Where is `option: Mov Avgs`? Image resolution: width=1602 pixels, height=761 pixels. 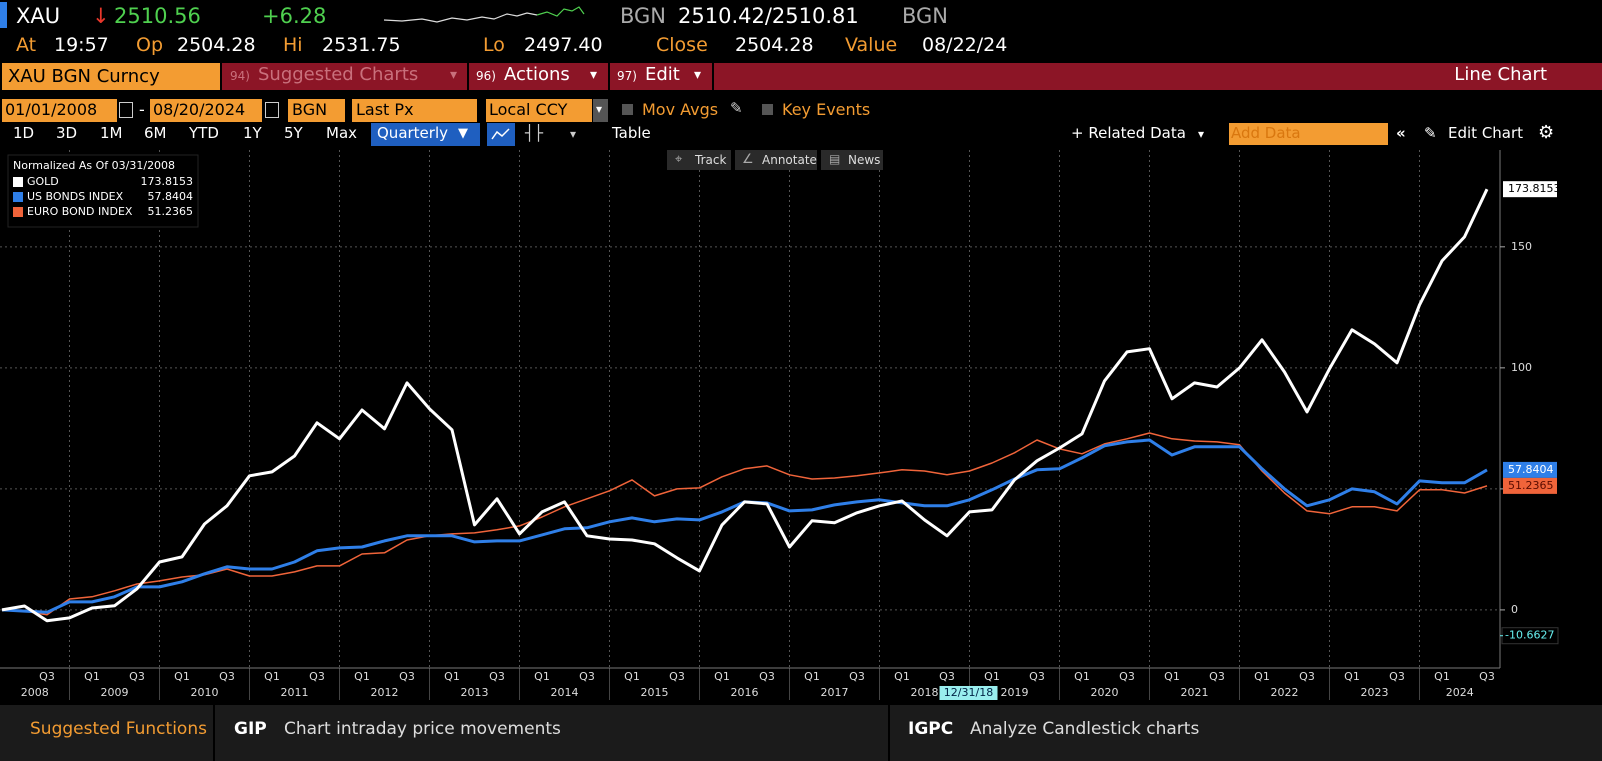
option: Mov Avgs is located at coordinates (680, 109).